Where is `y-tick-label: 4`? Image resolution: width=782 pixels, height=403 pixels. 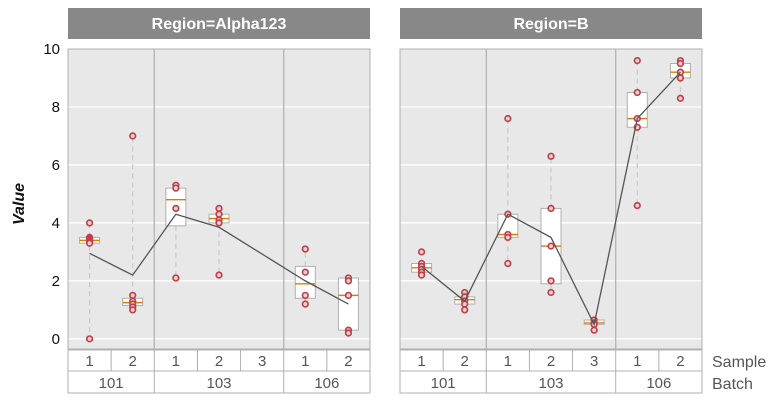 y-tick-label: 4 is located at coordinates (56, 223).